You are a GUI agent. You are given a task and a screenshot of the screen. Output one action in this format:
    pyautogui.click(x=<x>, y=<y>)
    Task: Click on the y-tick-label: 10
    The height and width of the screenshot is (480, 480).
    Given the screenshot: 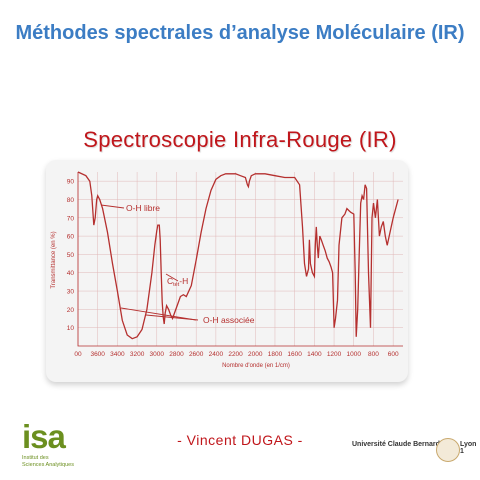 What is the action you would take?
    pyautogui.click(x=71, y=328)
    